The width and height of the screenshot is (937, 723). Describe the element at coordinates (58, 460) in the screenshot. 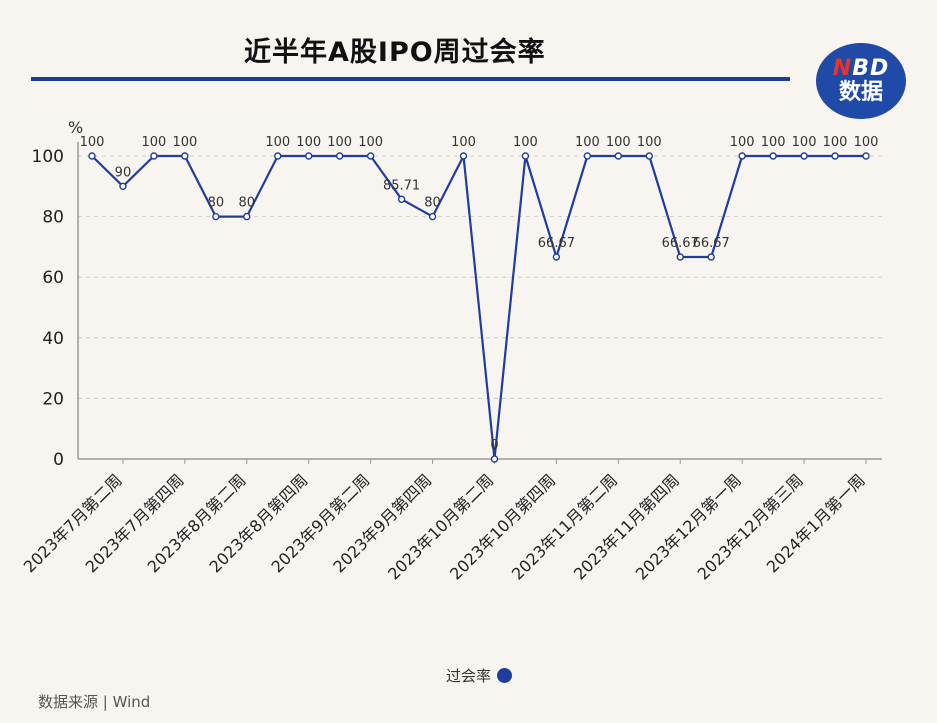

I see `y-tick-label: 0` at that location.